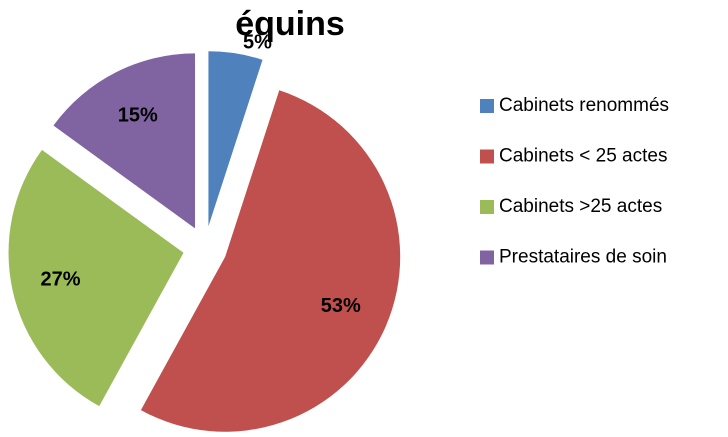 The height and width of the screenshot is (437, 728). What do you see at coordinates (583, 257) in the screenshot?
I see `legend-label: Prestataires de soin` at bounding box center [583, 257].